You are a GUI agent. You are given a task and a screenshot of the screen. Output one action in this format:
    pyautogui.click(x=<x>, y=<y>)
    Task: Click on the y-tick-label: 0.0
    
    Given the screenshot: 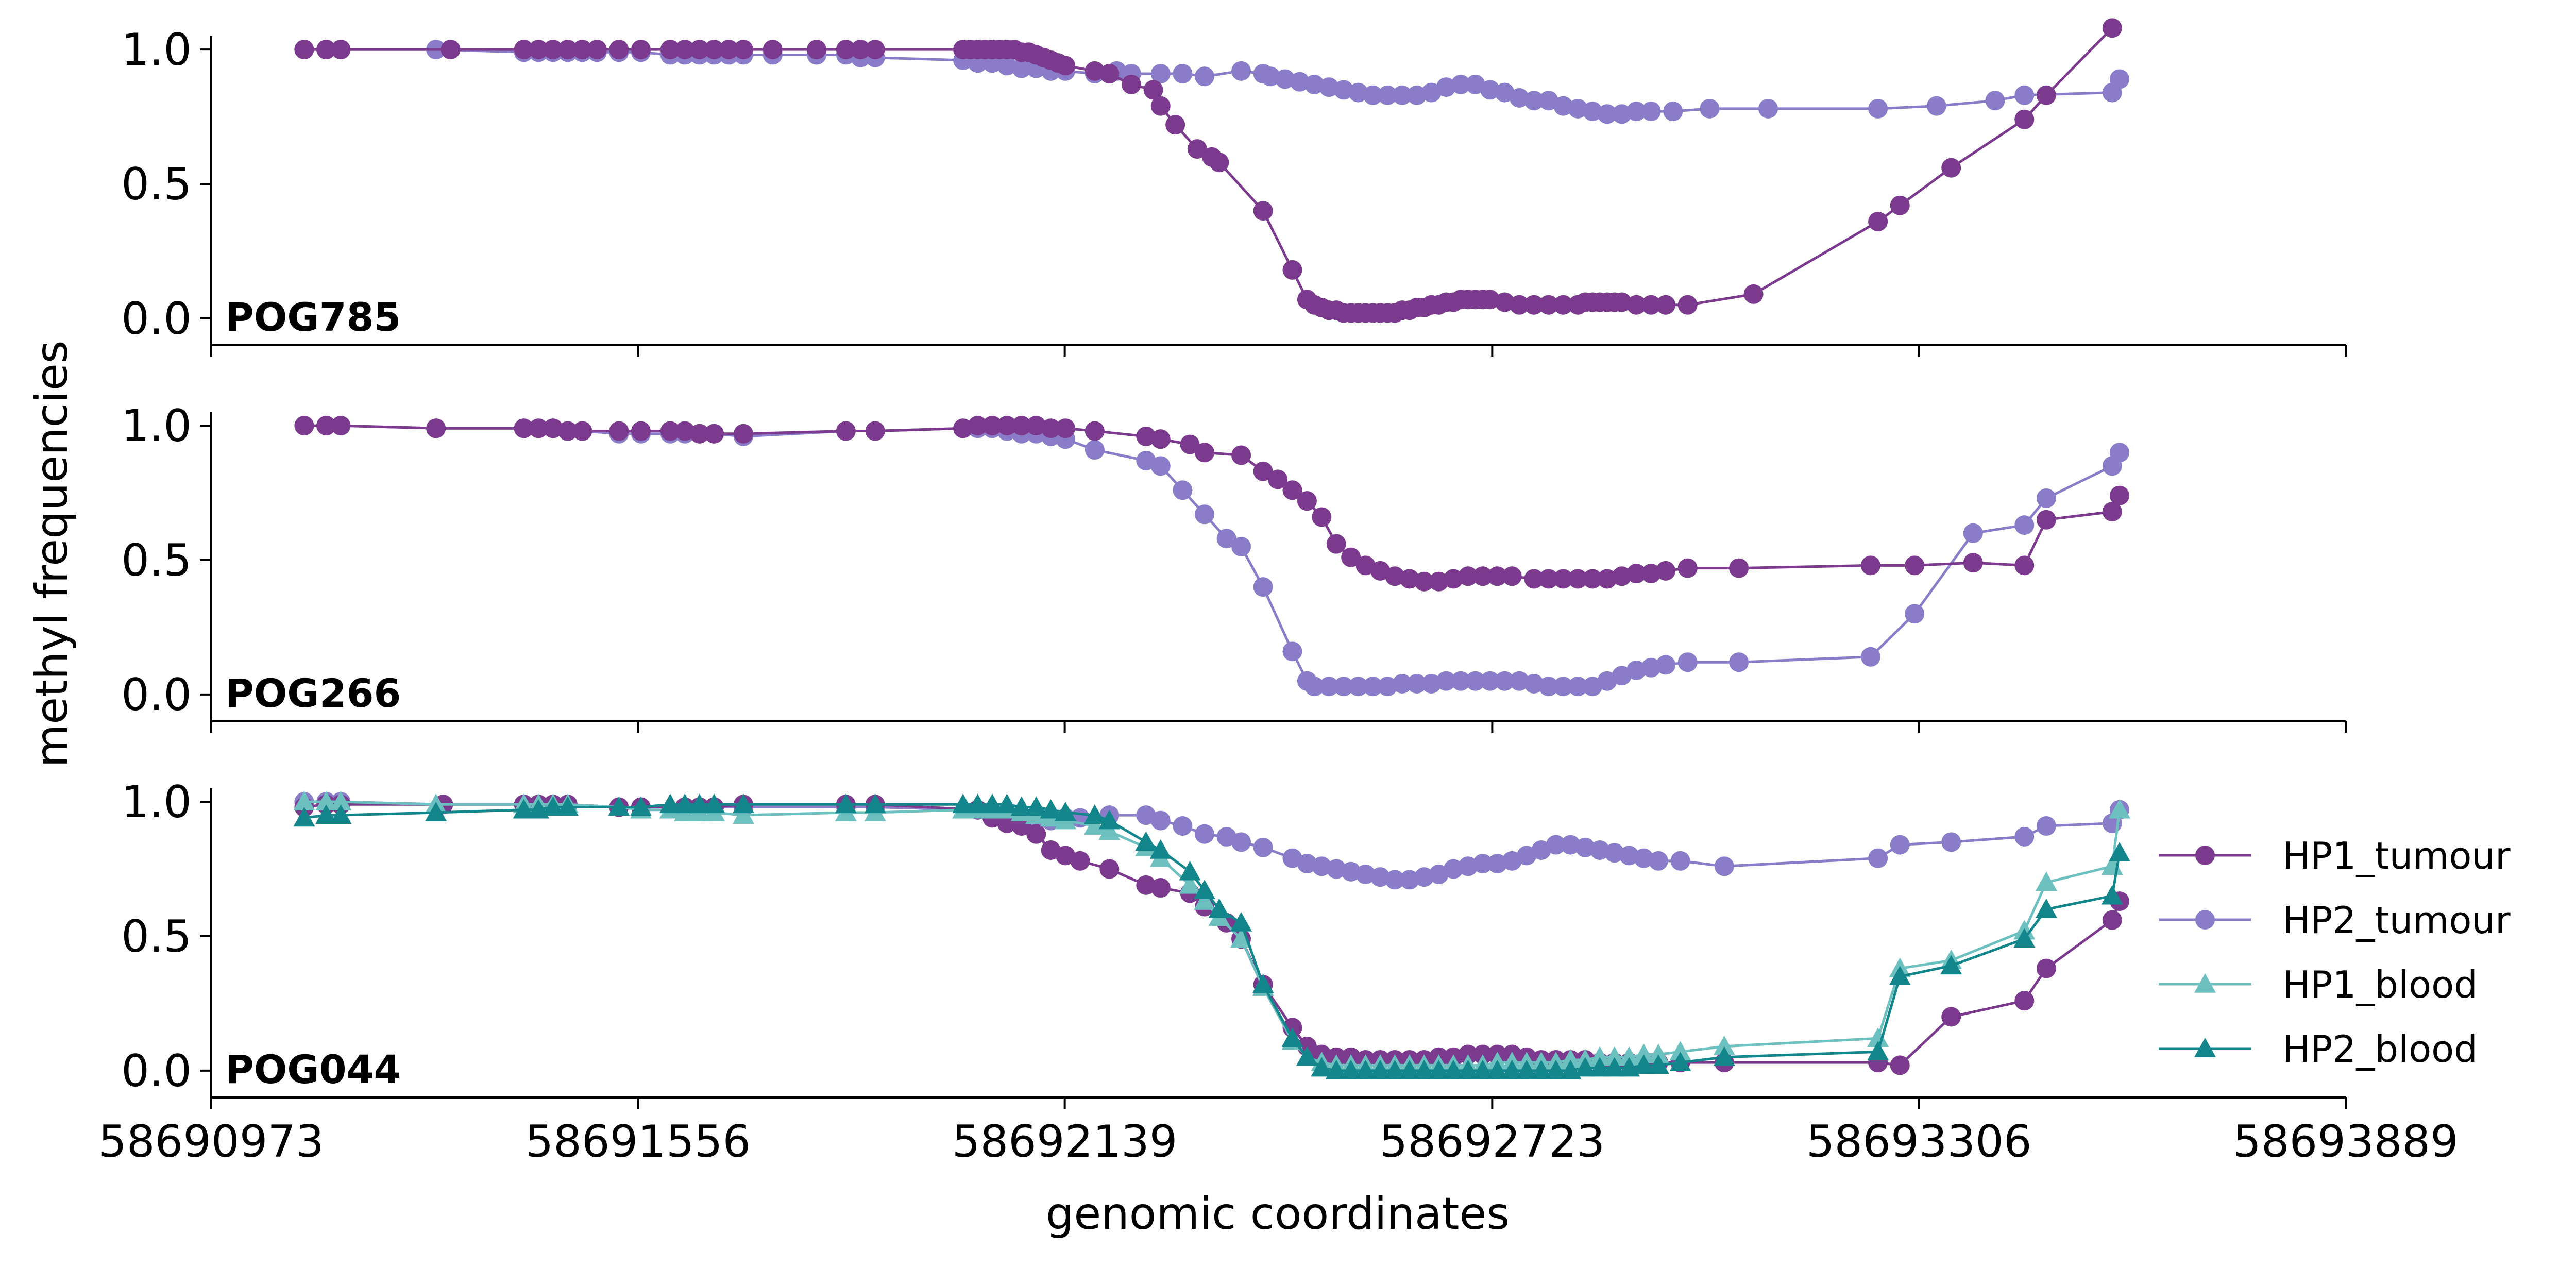 What is the action you would take?
    pyautogui.click(x=156, y=319)
    